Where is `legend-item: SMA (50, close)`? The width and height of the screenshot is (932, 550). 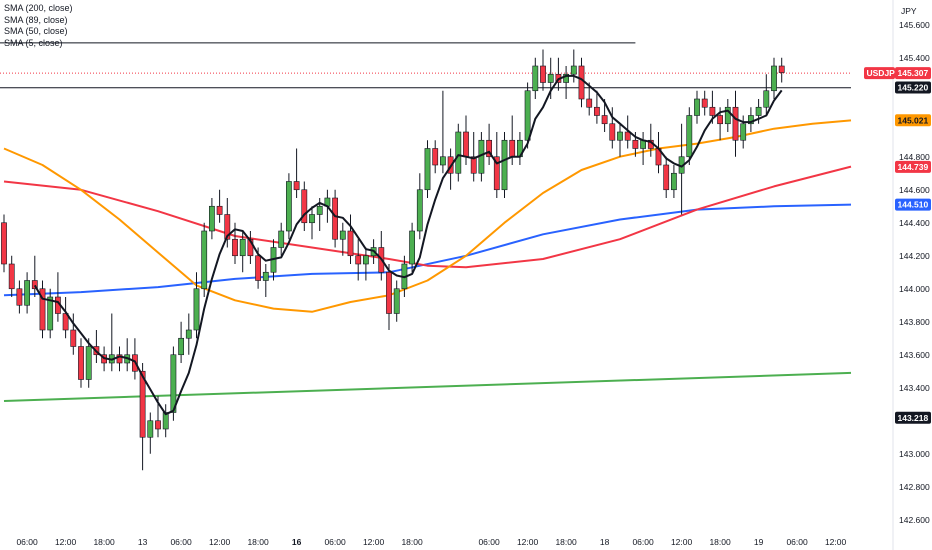
legend-item: SMA (50, close) is located at coordinates (36, 31).